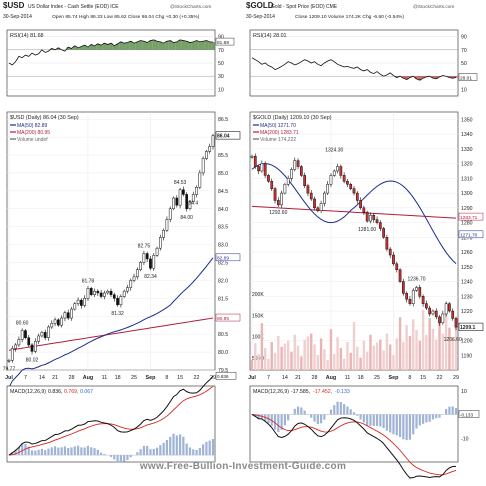 The width and height of the screenshot is (486, 486). I want to click on usd-x-label: 29, so click(213, 378).